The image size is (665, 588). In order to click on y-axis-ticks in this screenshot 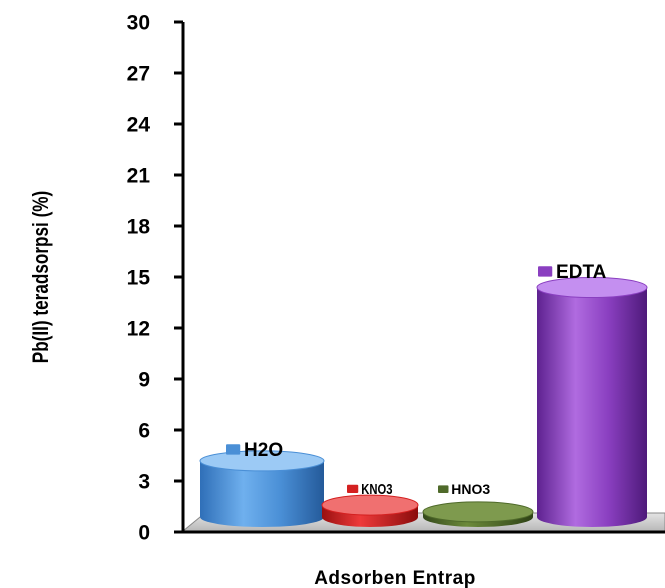, I will do `click(178, 277)`.